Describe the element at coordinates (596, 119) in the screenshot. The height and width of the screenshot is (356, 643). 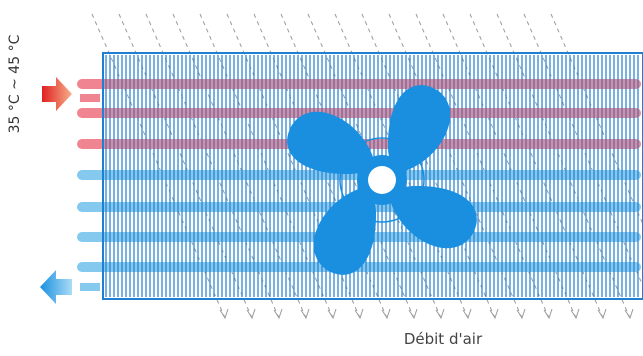
I see `airflow-line` at that location.